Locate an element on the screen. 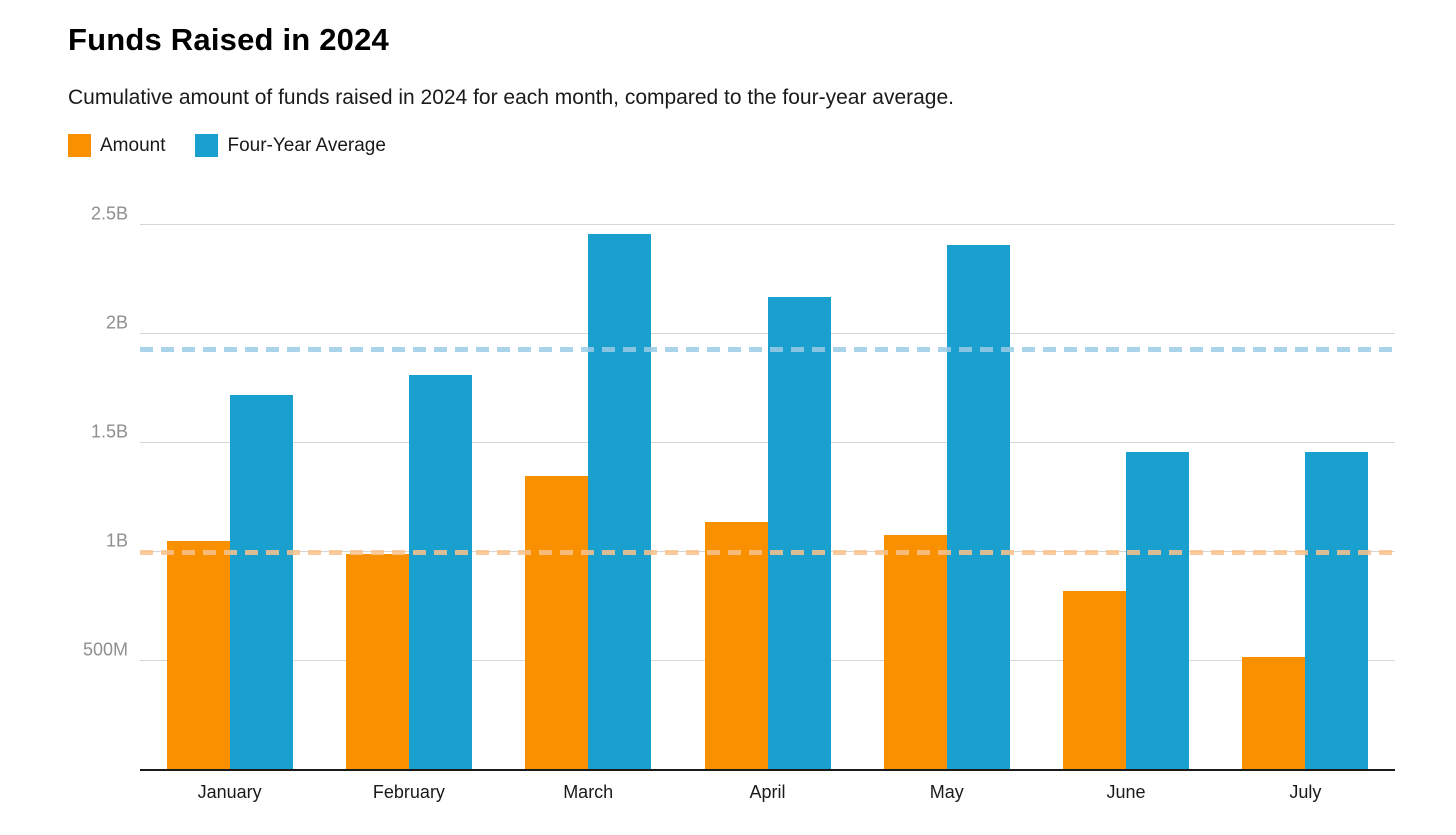 This screenshot has height=835, width=1456. amount-overall-average-line is located at coordinates (767, 552).